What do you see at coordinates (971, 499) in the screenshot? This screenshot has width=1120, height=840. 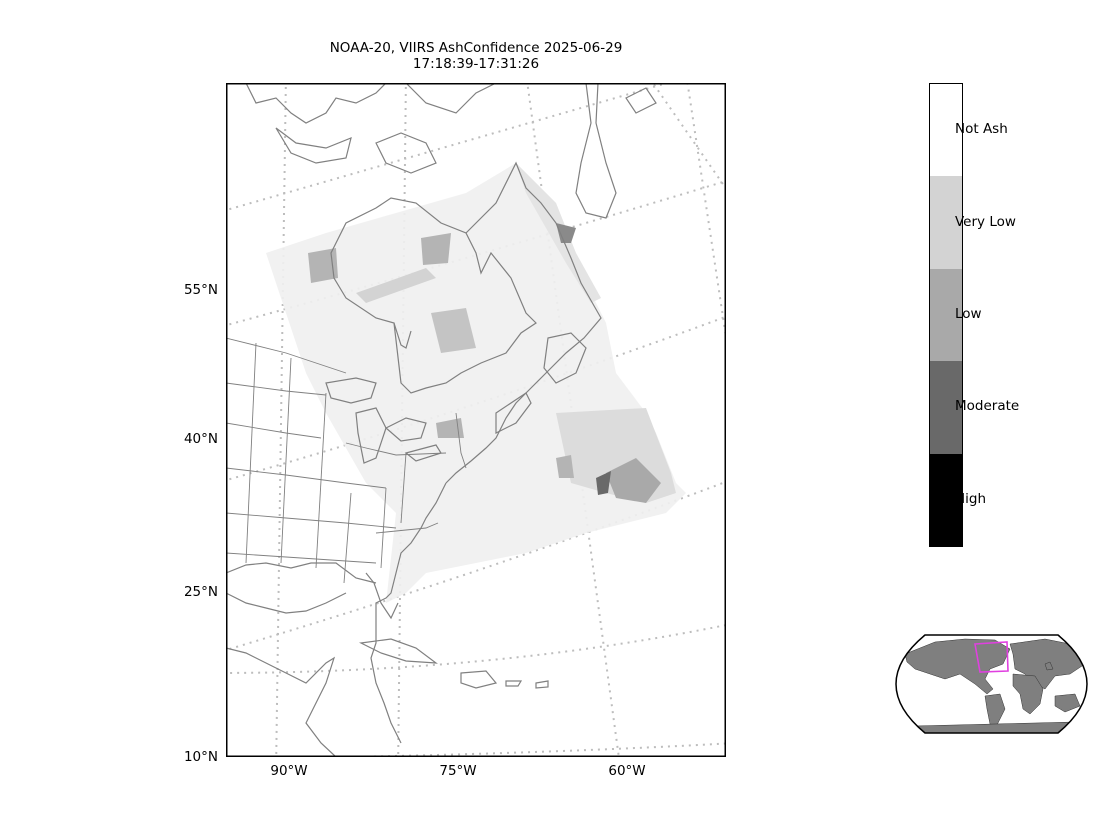 I see `legend-label-high: High` at bounding box center [971, 499].